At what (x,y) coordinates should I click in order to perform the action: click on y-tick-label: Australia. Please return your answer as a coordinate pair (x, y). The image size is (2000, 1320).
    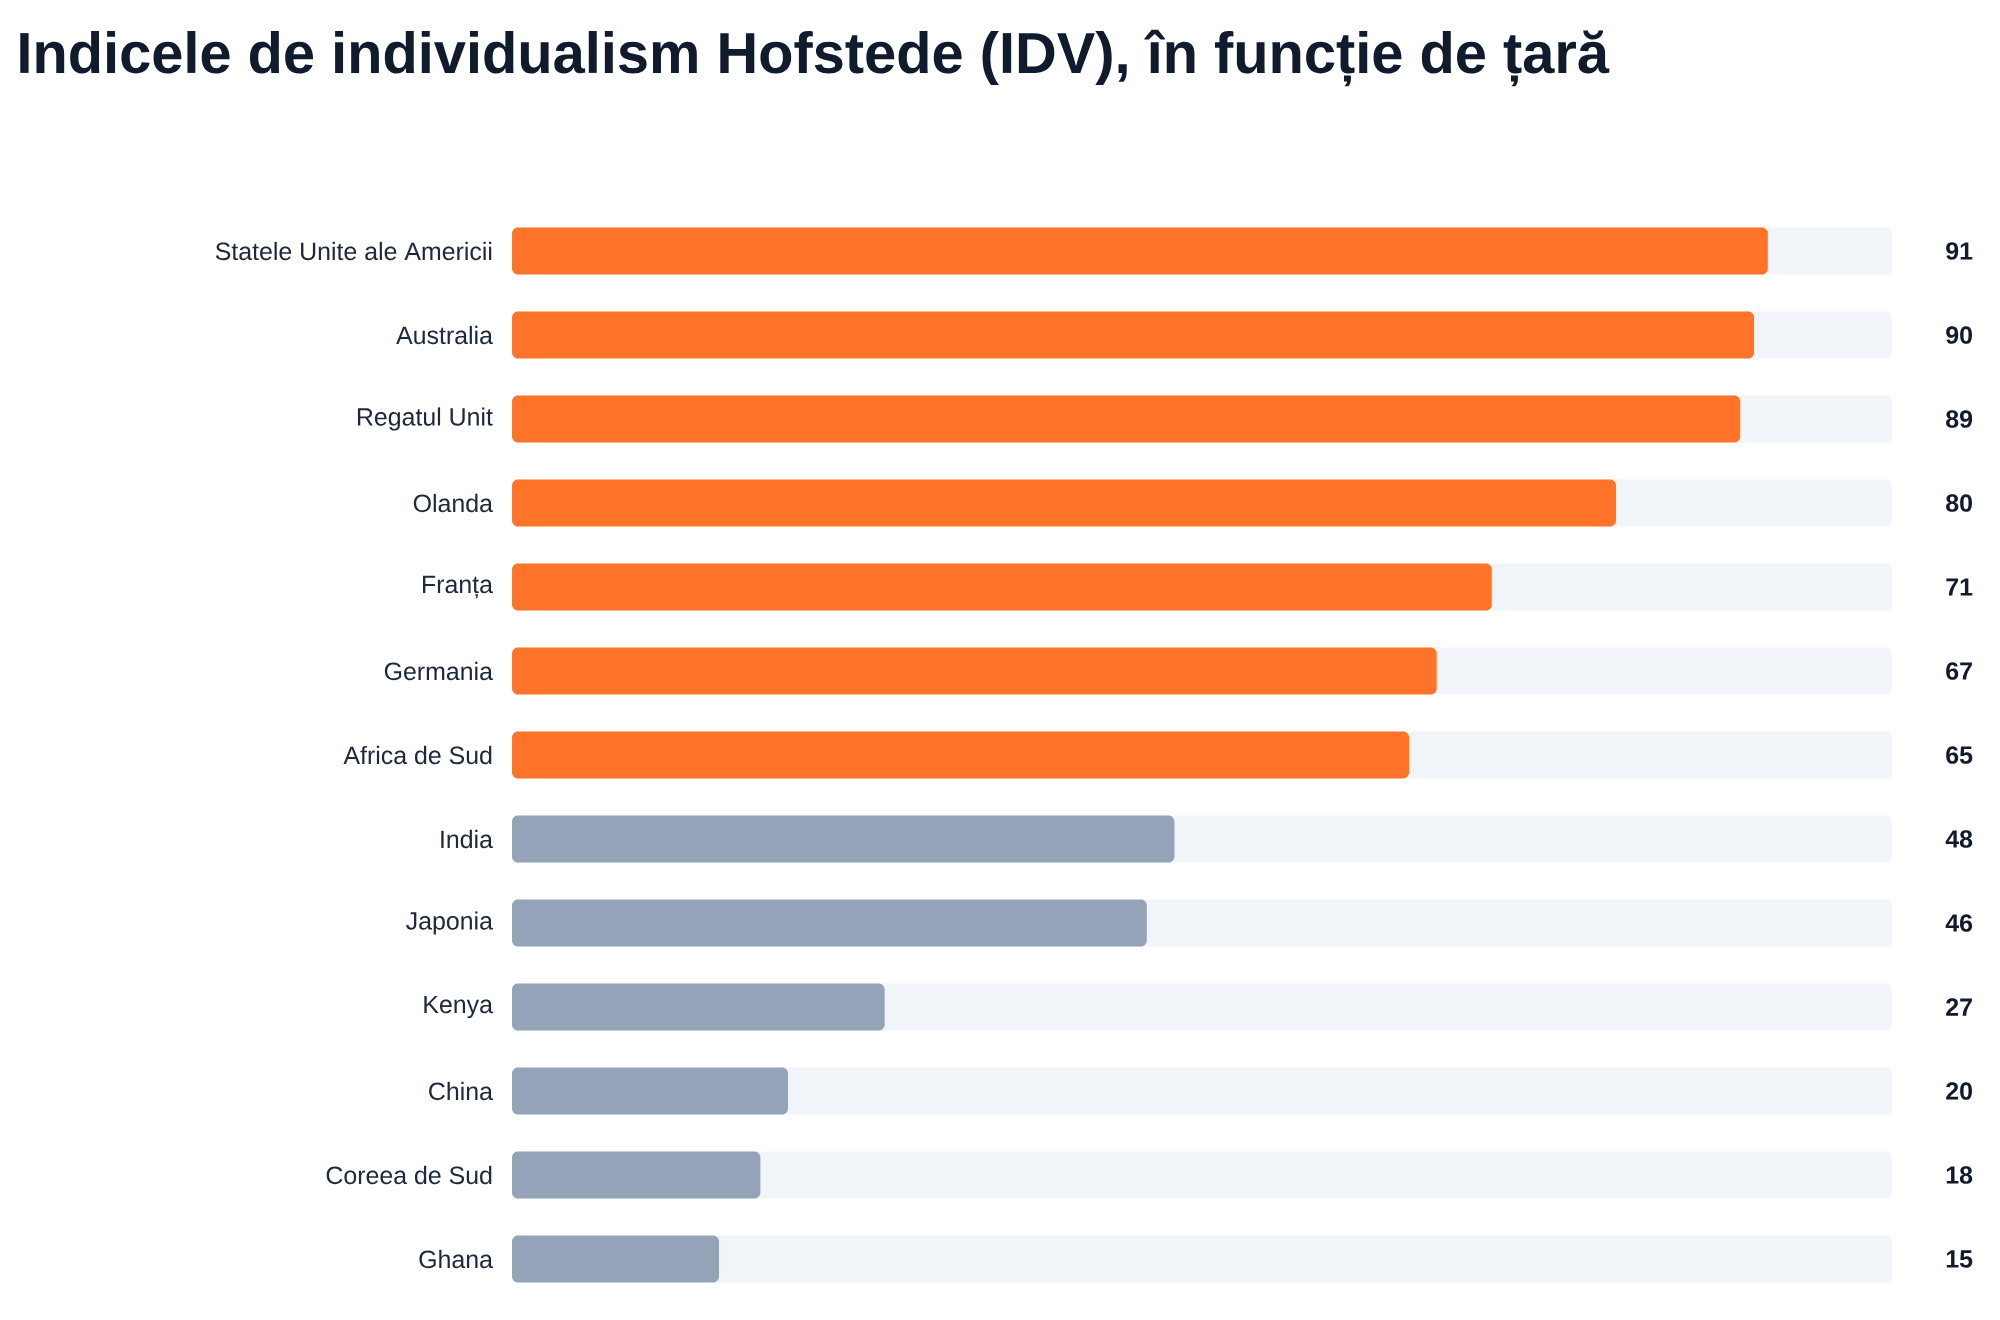
    Looking at the image, I should click on (444, 335).